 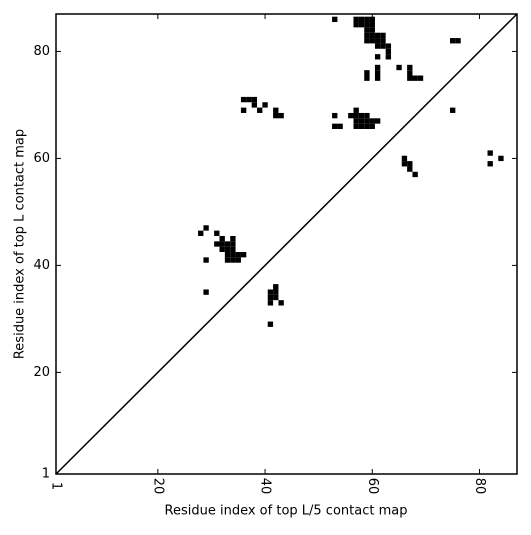 I want to click on y-tick-label: 1, so click(x=46, y=474).